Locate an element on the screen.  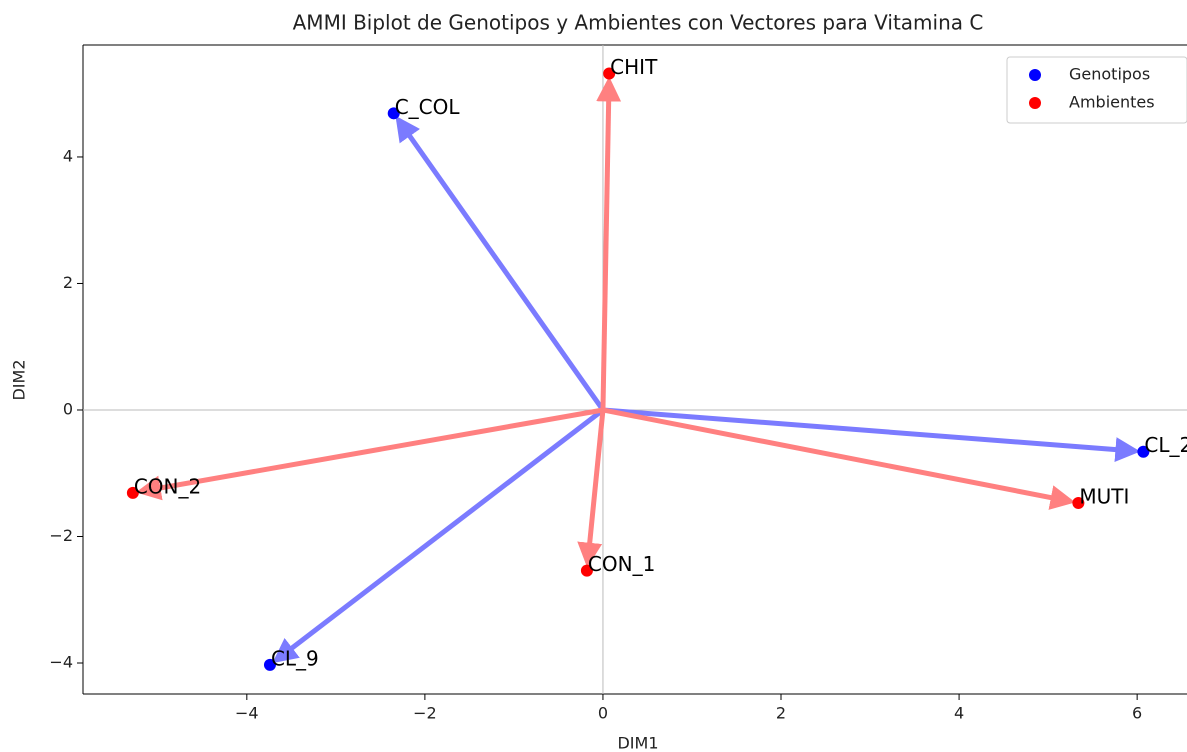
x-tick-label: 2 is located at coordinates (781, 713).